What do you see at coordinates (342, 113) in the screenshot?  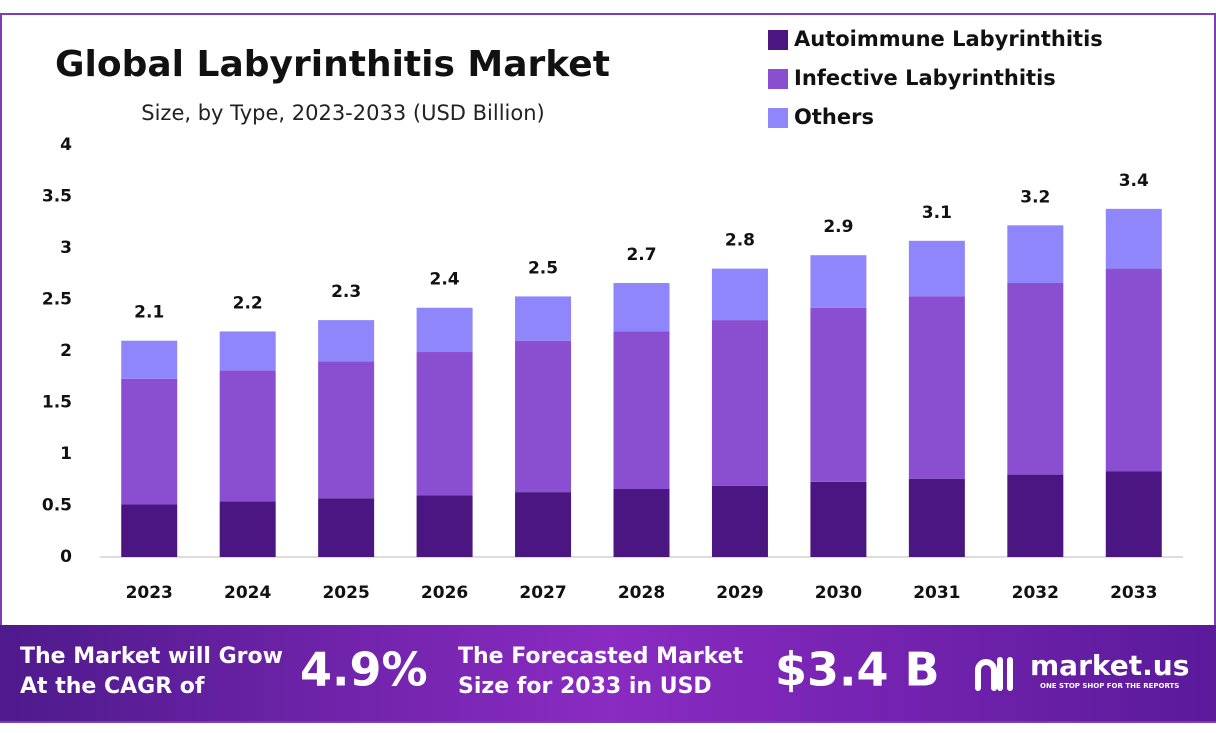 I see `chart-subtitle: Size, by Type, 2023-2033 (USD Billion)` at bounding box center [342, 113].